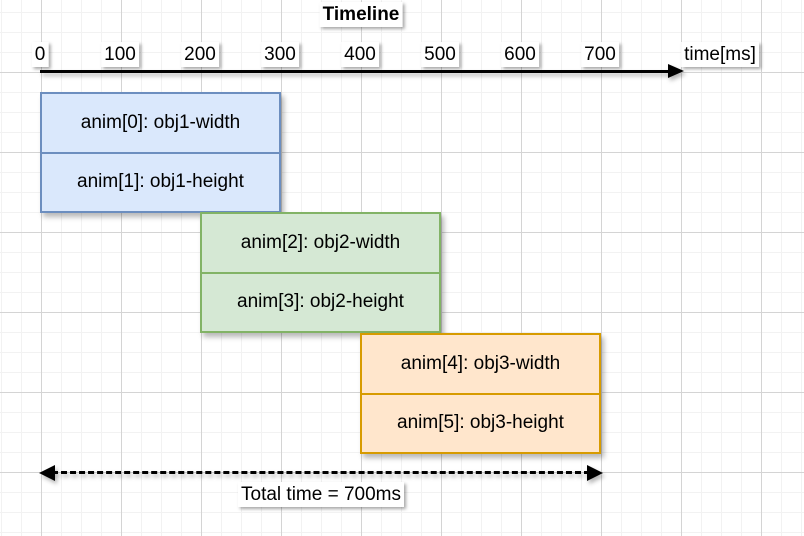 This screenshot has height=536, width=804. Describe the element at coordinates (40, 54) in the screenshot. I see `axis-tick-0: 0` at that location.